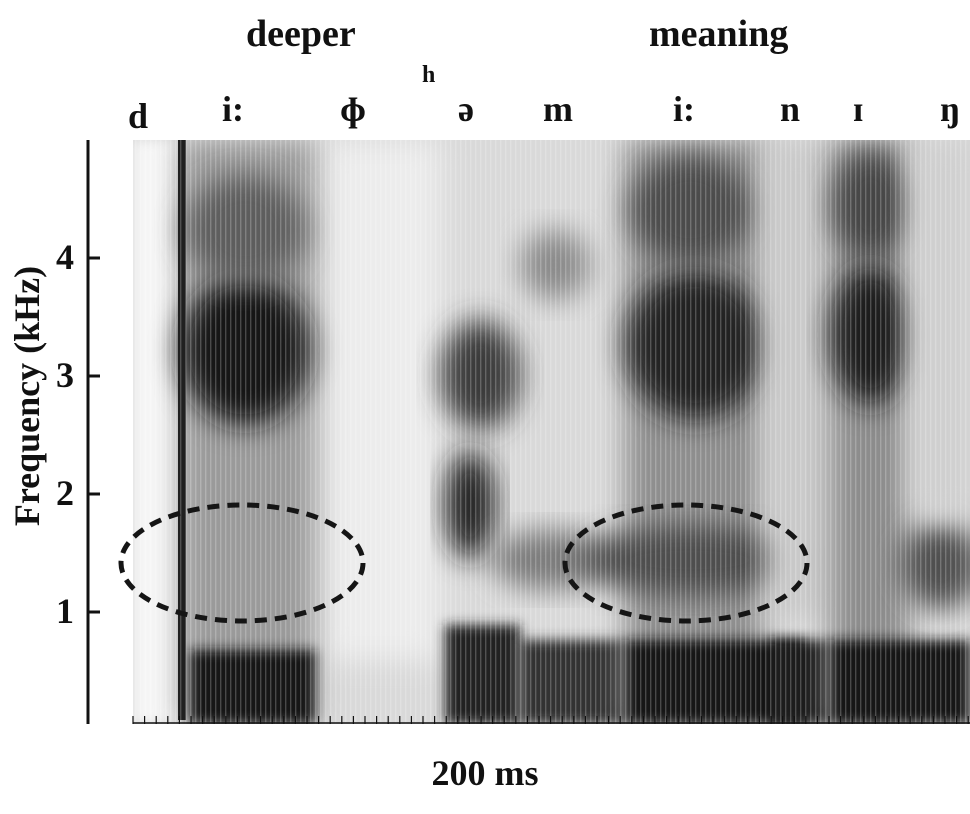 Image resolution: width=970 pixels, height=814 pixels. What do you see at coordinates (719, 34) in the screenshot?
I see `word-label-meaning: meaning` at bounding box center [719, 34].